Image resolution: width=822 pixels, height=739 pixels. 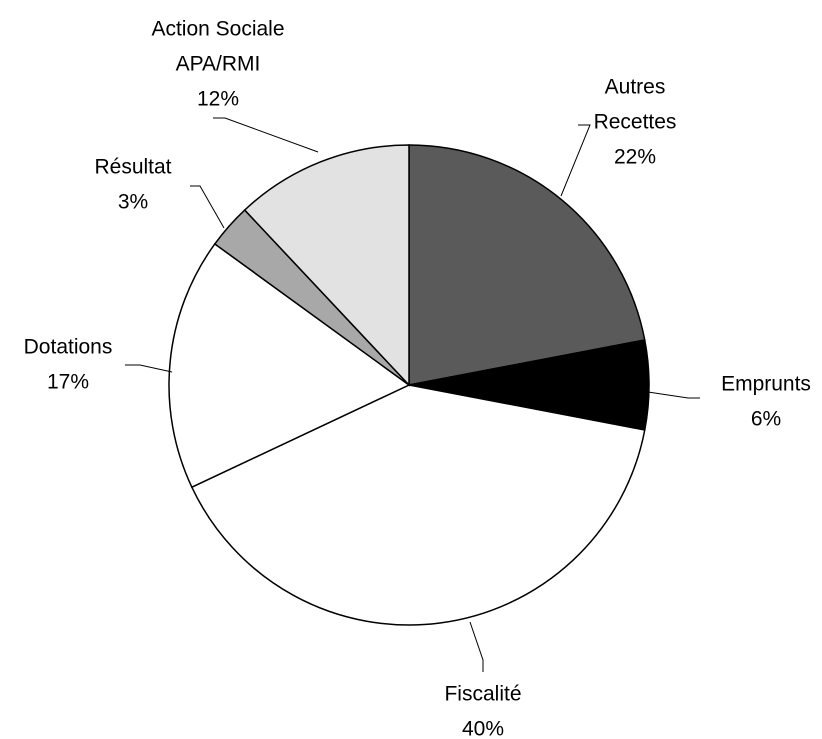 What do you see at coordinates (68, 382) in the screenshot?
I see `value-label: 17%` at bounding box center [68, 382].